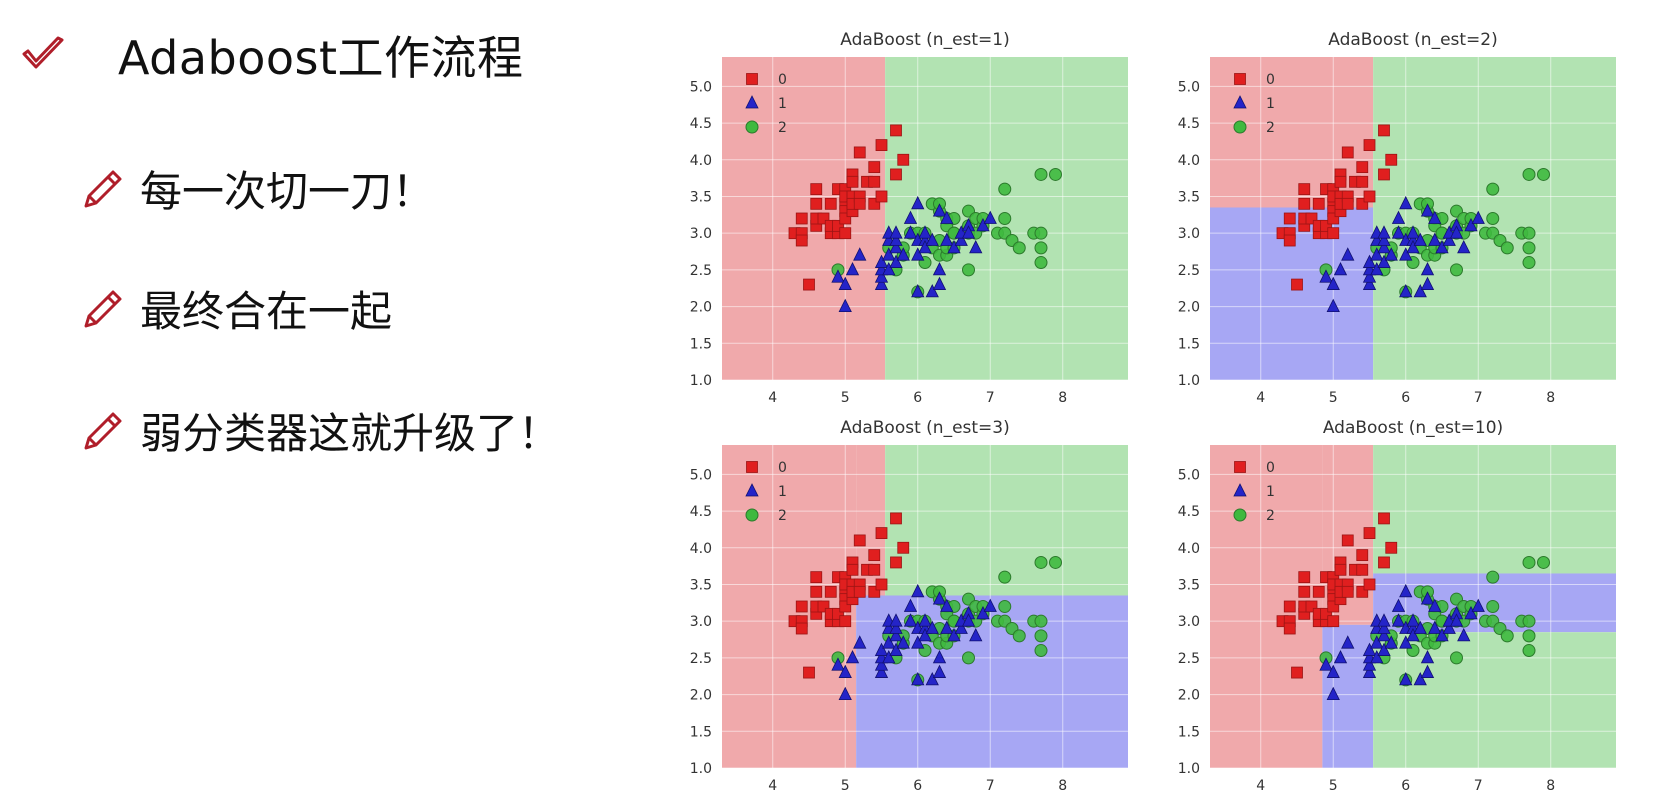  What do you see at coordinates (320, 430) in the screenshot?
I see `bullet-item: 弱分类器这就升级了！` at bounding box center [320, 430].